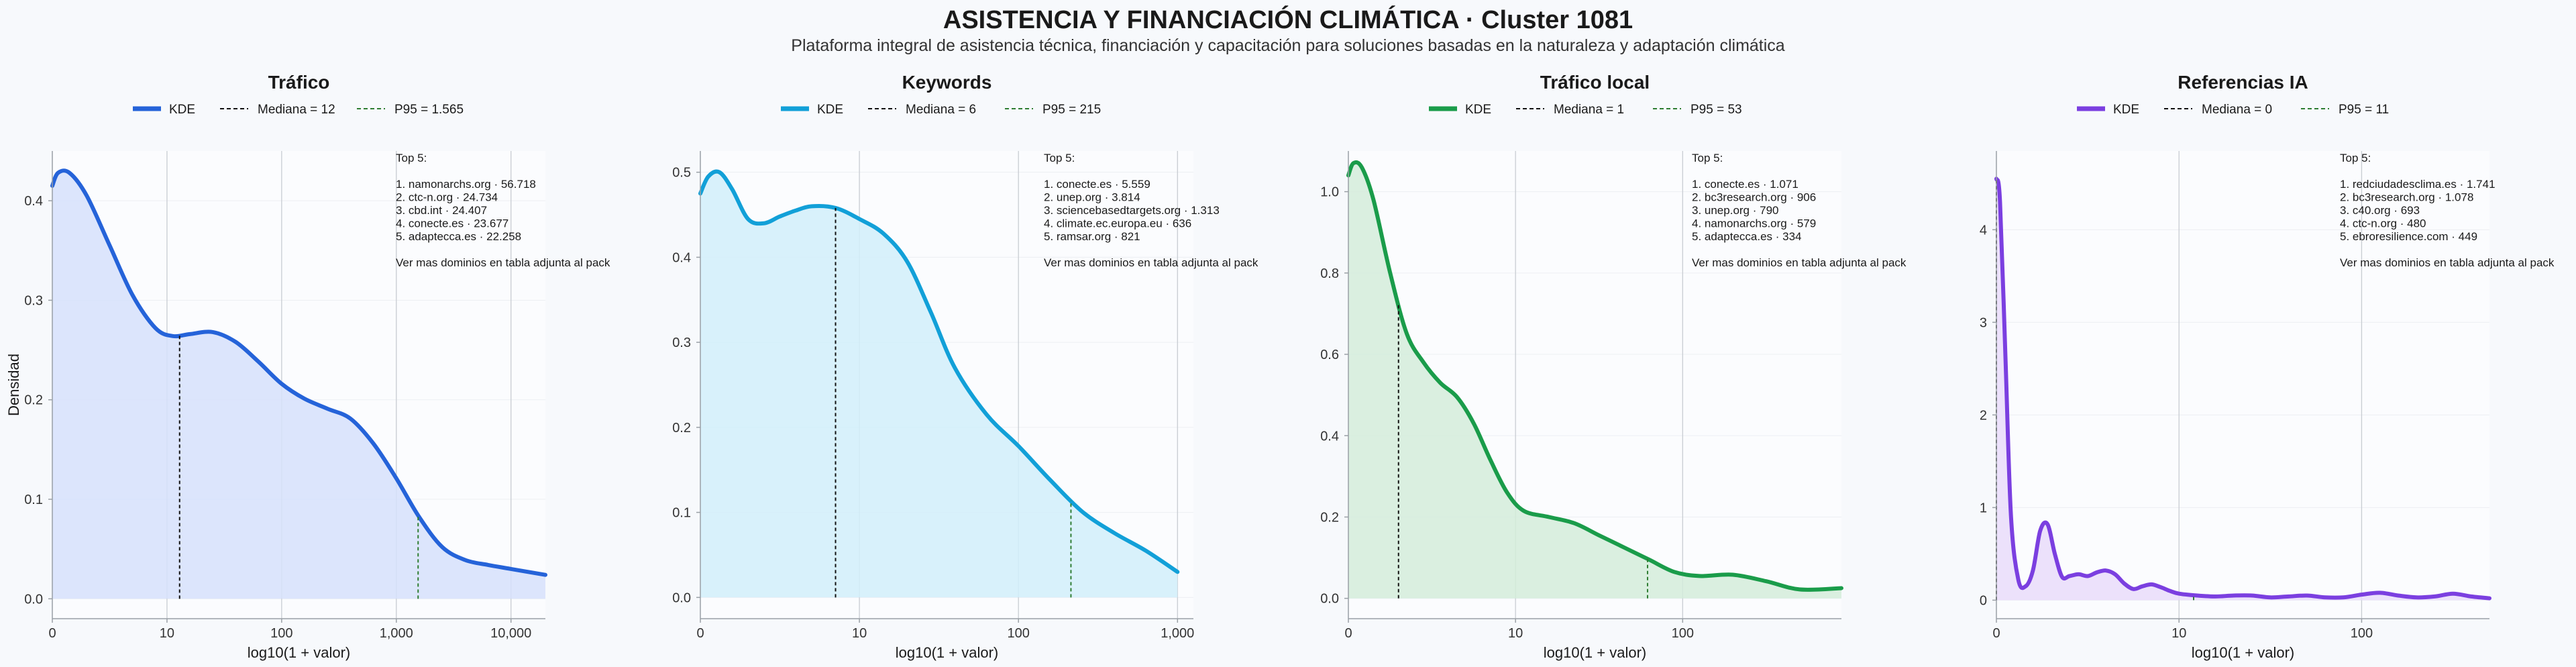  What do you see at coordinates (681, 173) in the screenshot?
I see `y-tick-label: 0.5` at bounding box center [681, 173].